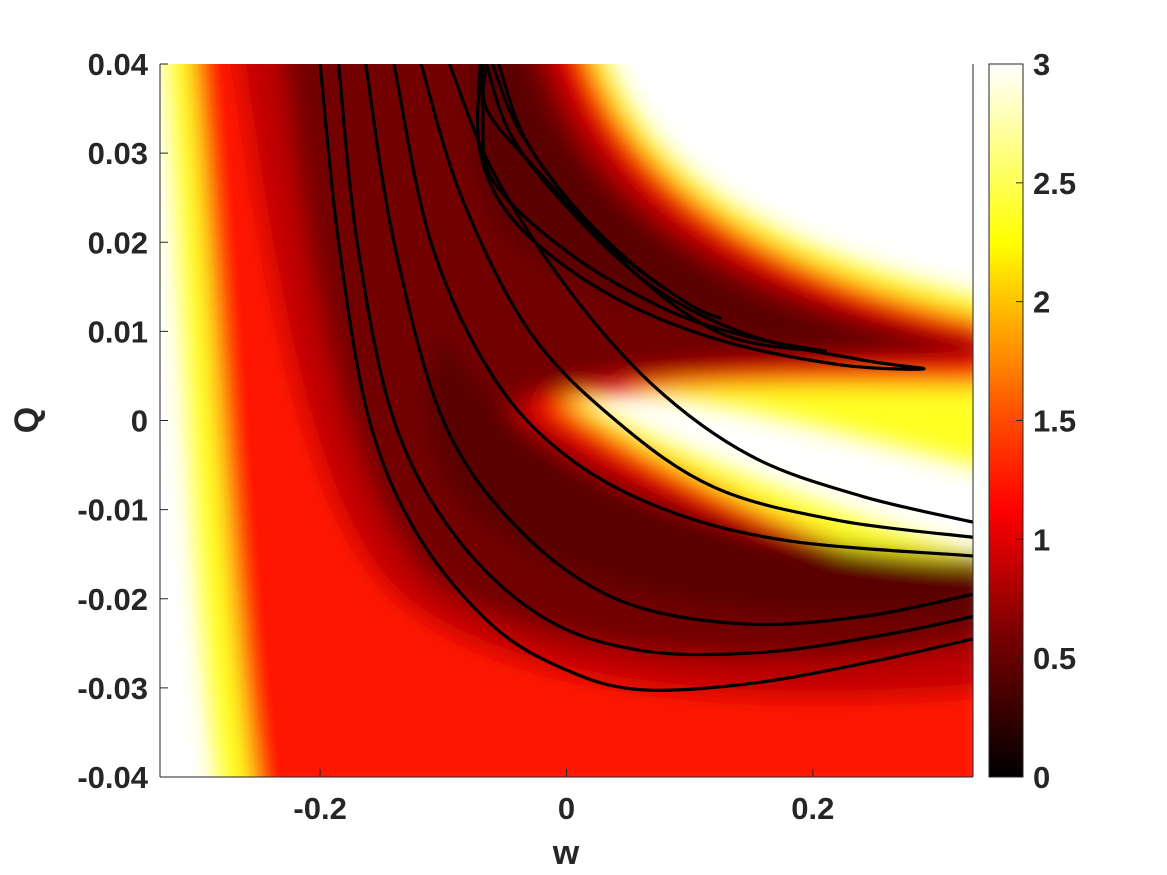 Image resolution: width=1167 pixels, height=875 pixels. Describe the element at coordinates (1041, 539) in the screenshot. I see `colorbar-tick-label: 1` at that location.